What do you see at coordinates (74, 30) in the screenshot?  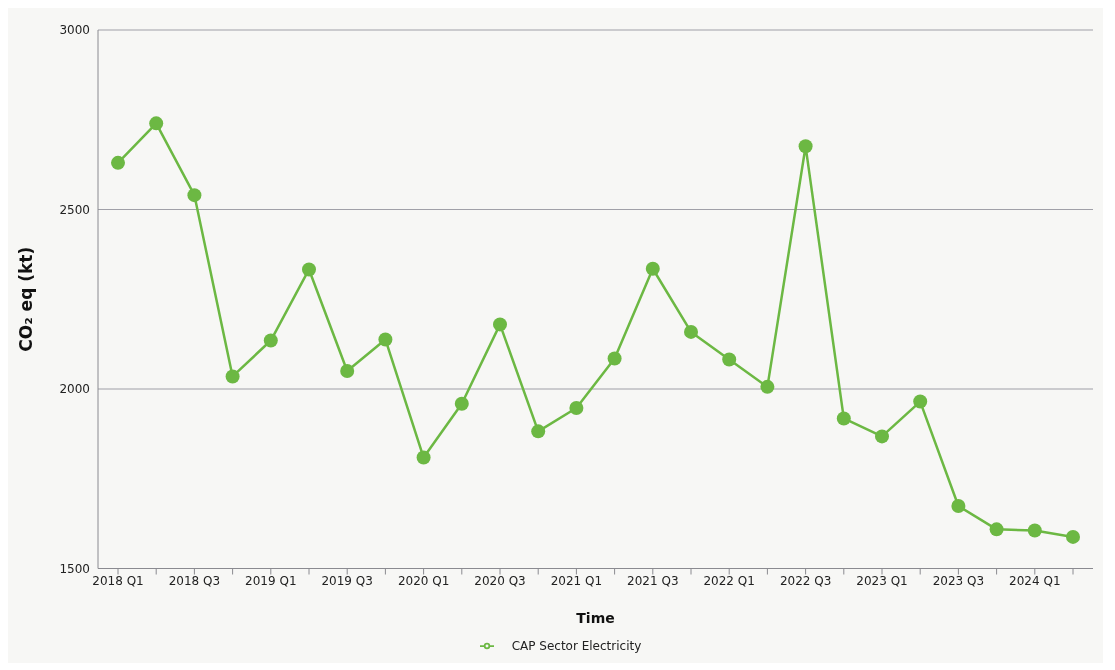 I see `y-tick-label: 3000` at bounding box center [74, 30].